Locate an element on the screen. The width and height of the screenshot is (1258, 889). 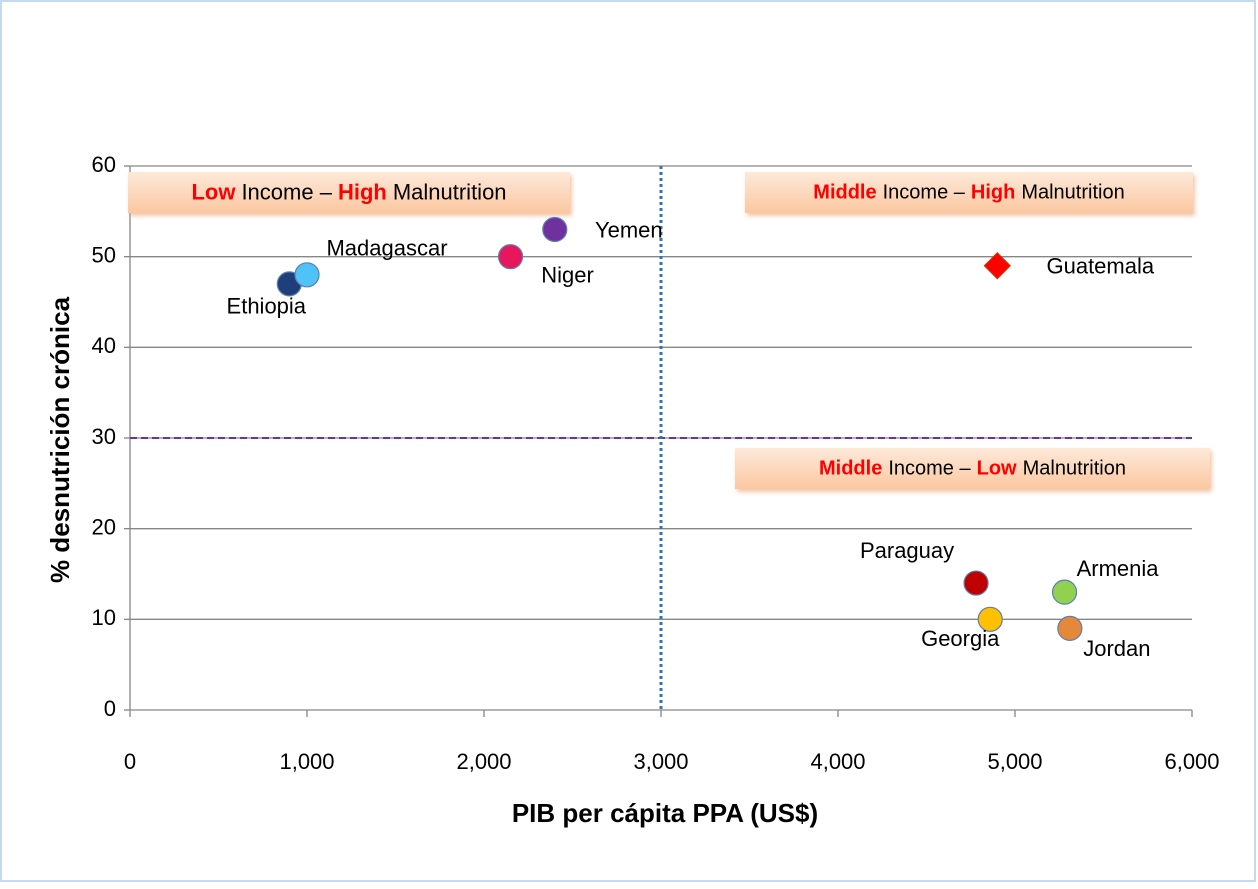
point-label: Niger is located at coordinates (567, 274).